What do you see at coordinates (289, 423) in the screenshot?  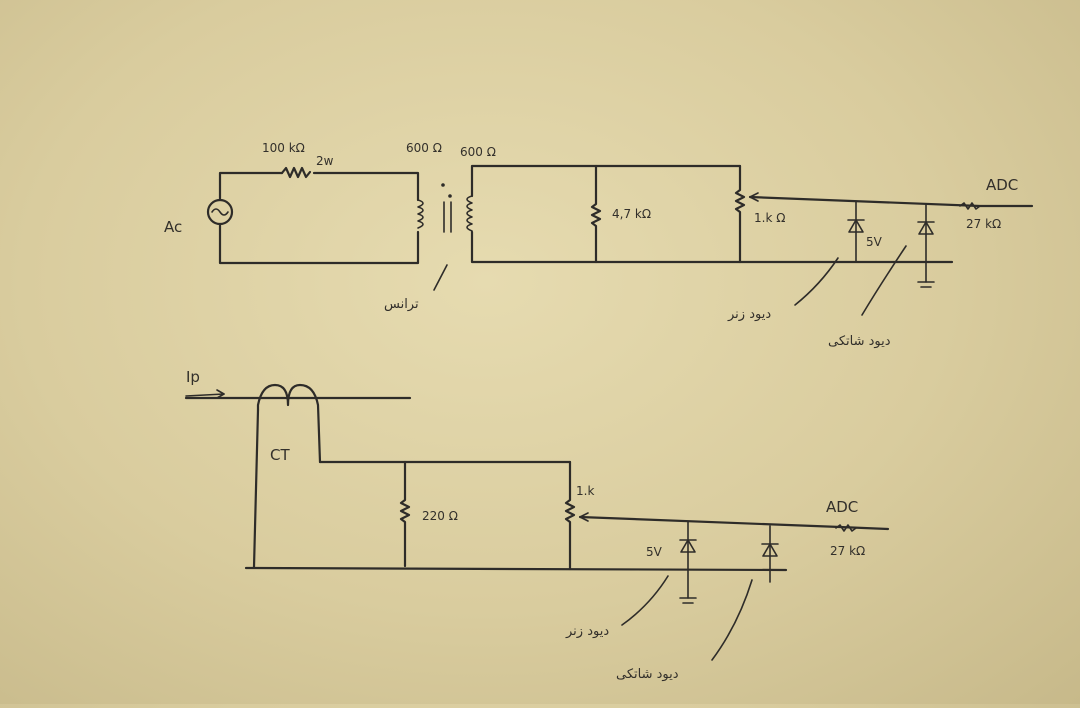 I see `current-transformer-icon` at bounding box center [289, 423].